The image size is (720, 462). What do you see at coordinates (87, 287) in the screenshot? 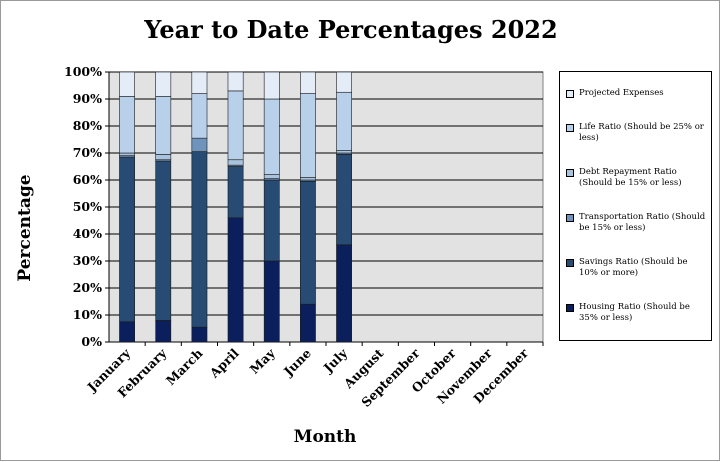
I see `y-tick-label: 20%` at bounding box center [87, 287].